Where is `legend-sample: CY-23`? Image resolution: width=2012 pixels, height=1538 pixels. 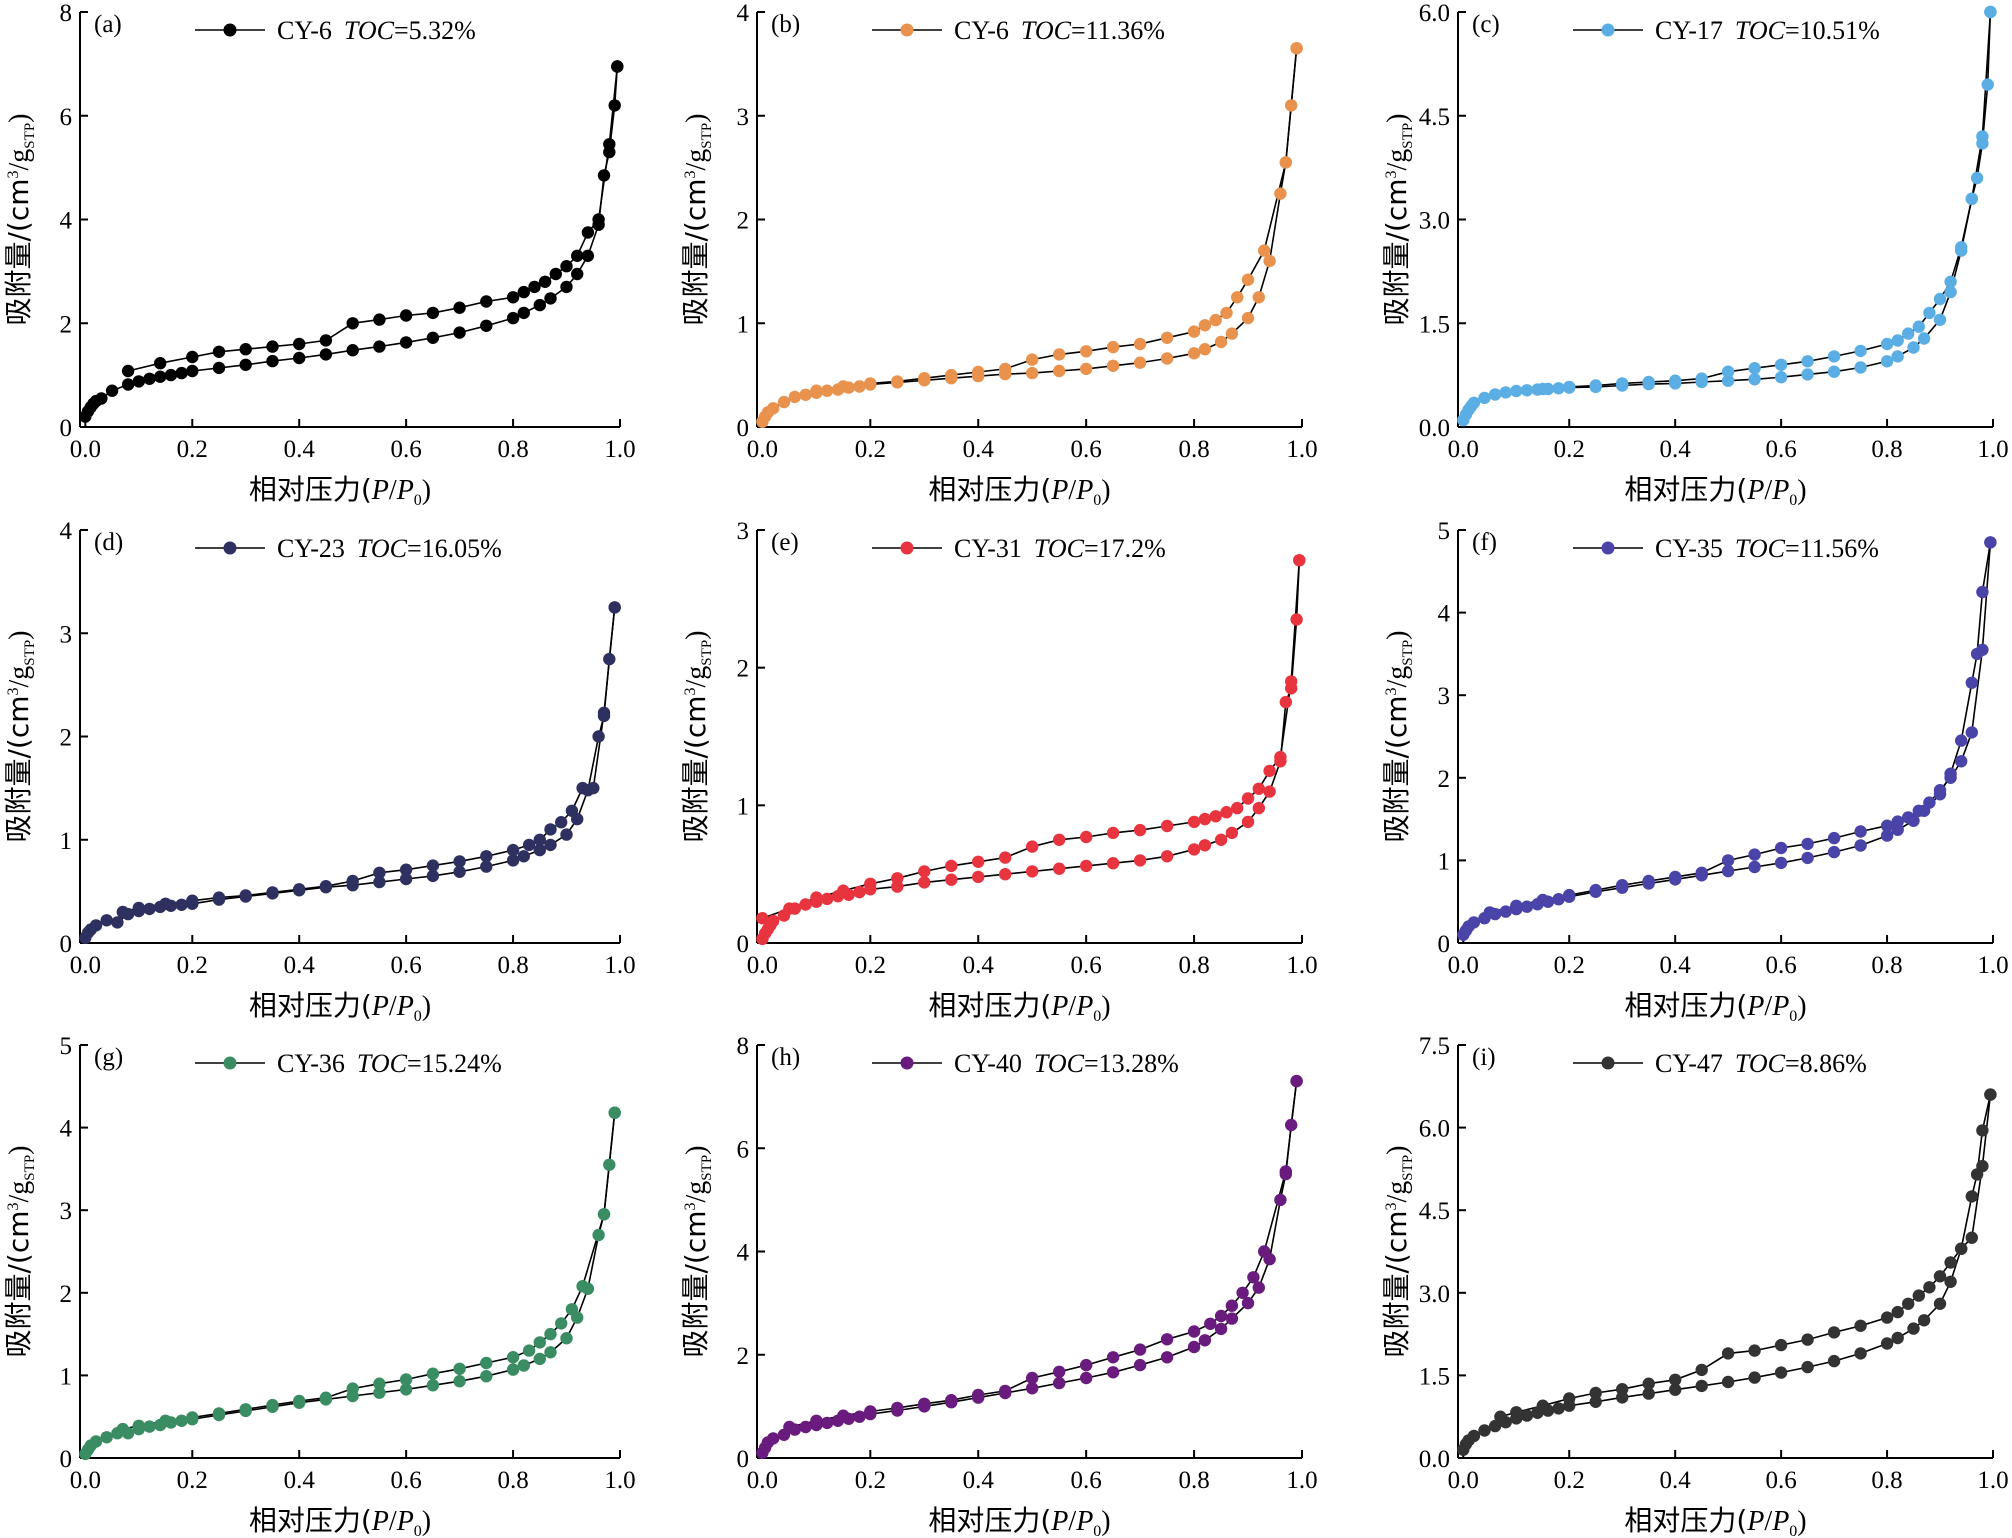 legend-sample: CY-23 is located at coordinates (311, 548).